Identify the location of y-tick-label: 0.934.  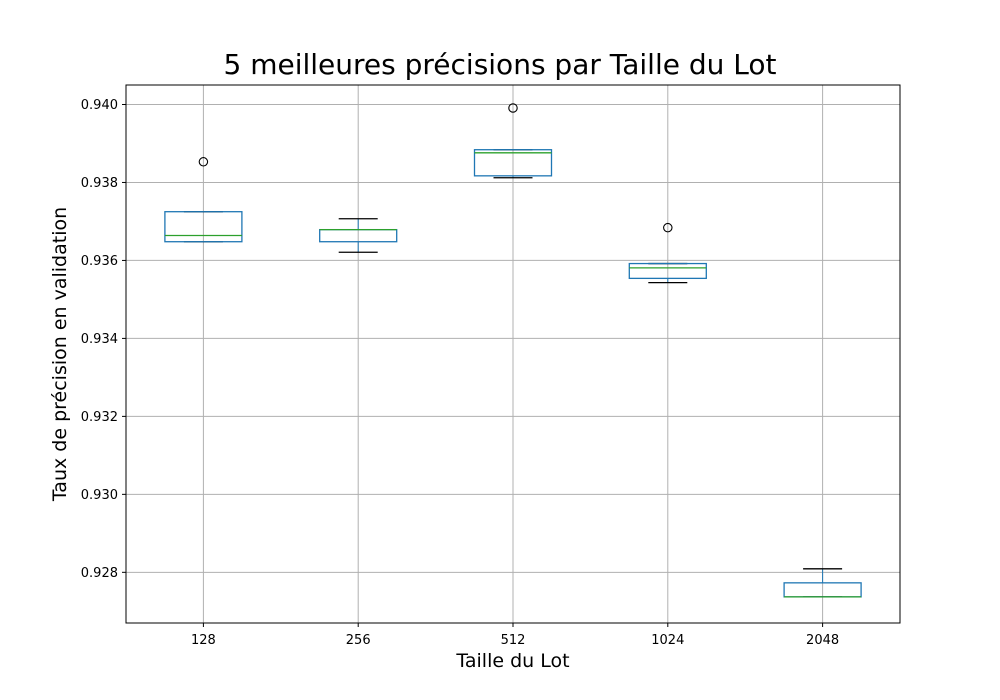
(99, 339).